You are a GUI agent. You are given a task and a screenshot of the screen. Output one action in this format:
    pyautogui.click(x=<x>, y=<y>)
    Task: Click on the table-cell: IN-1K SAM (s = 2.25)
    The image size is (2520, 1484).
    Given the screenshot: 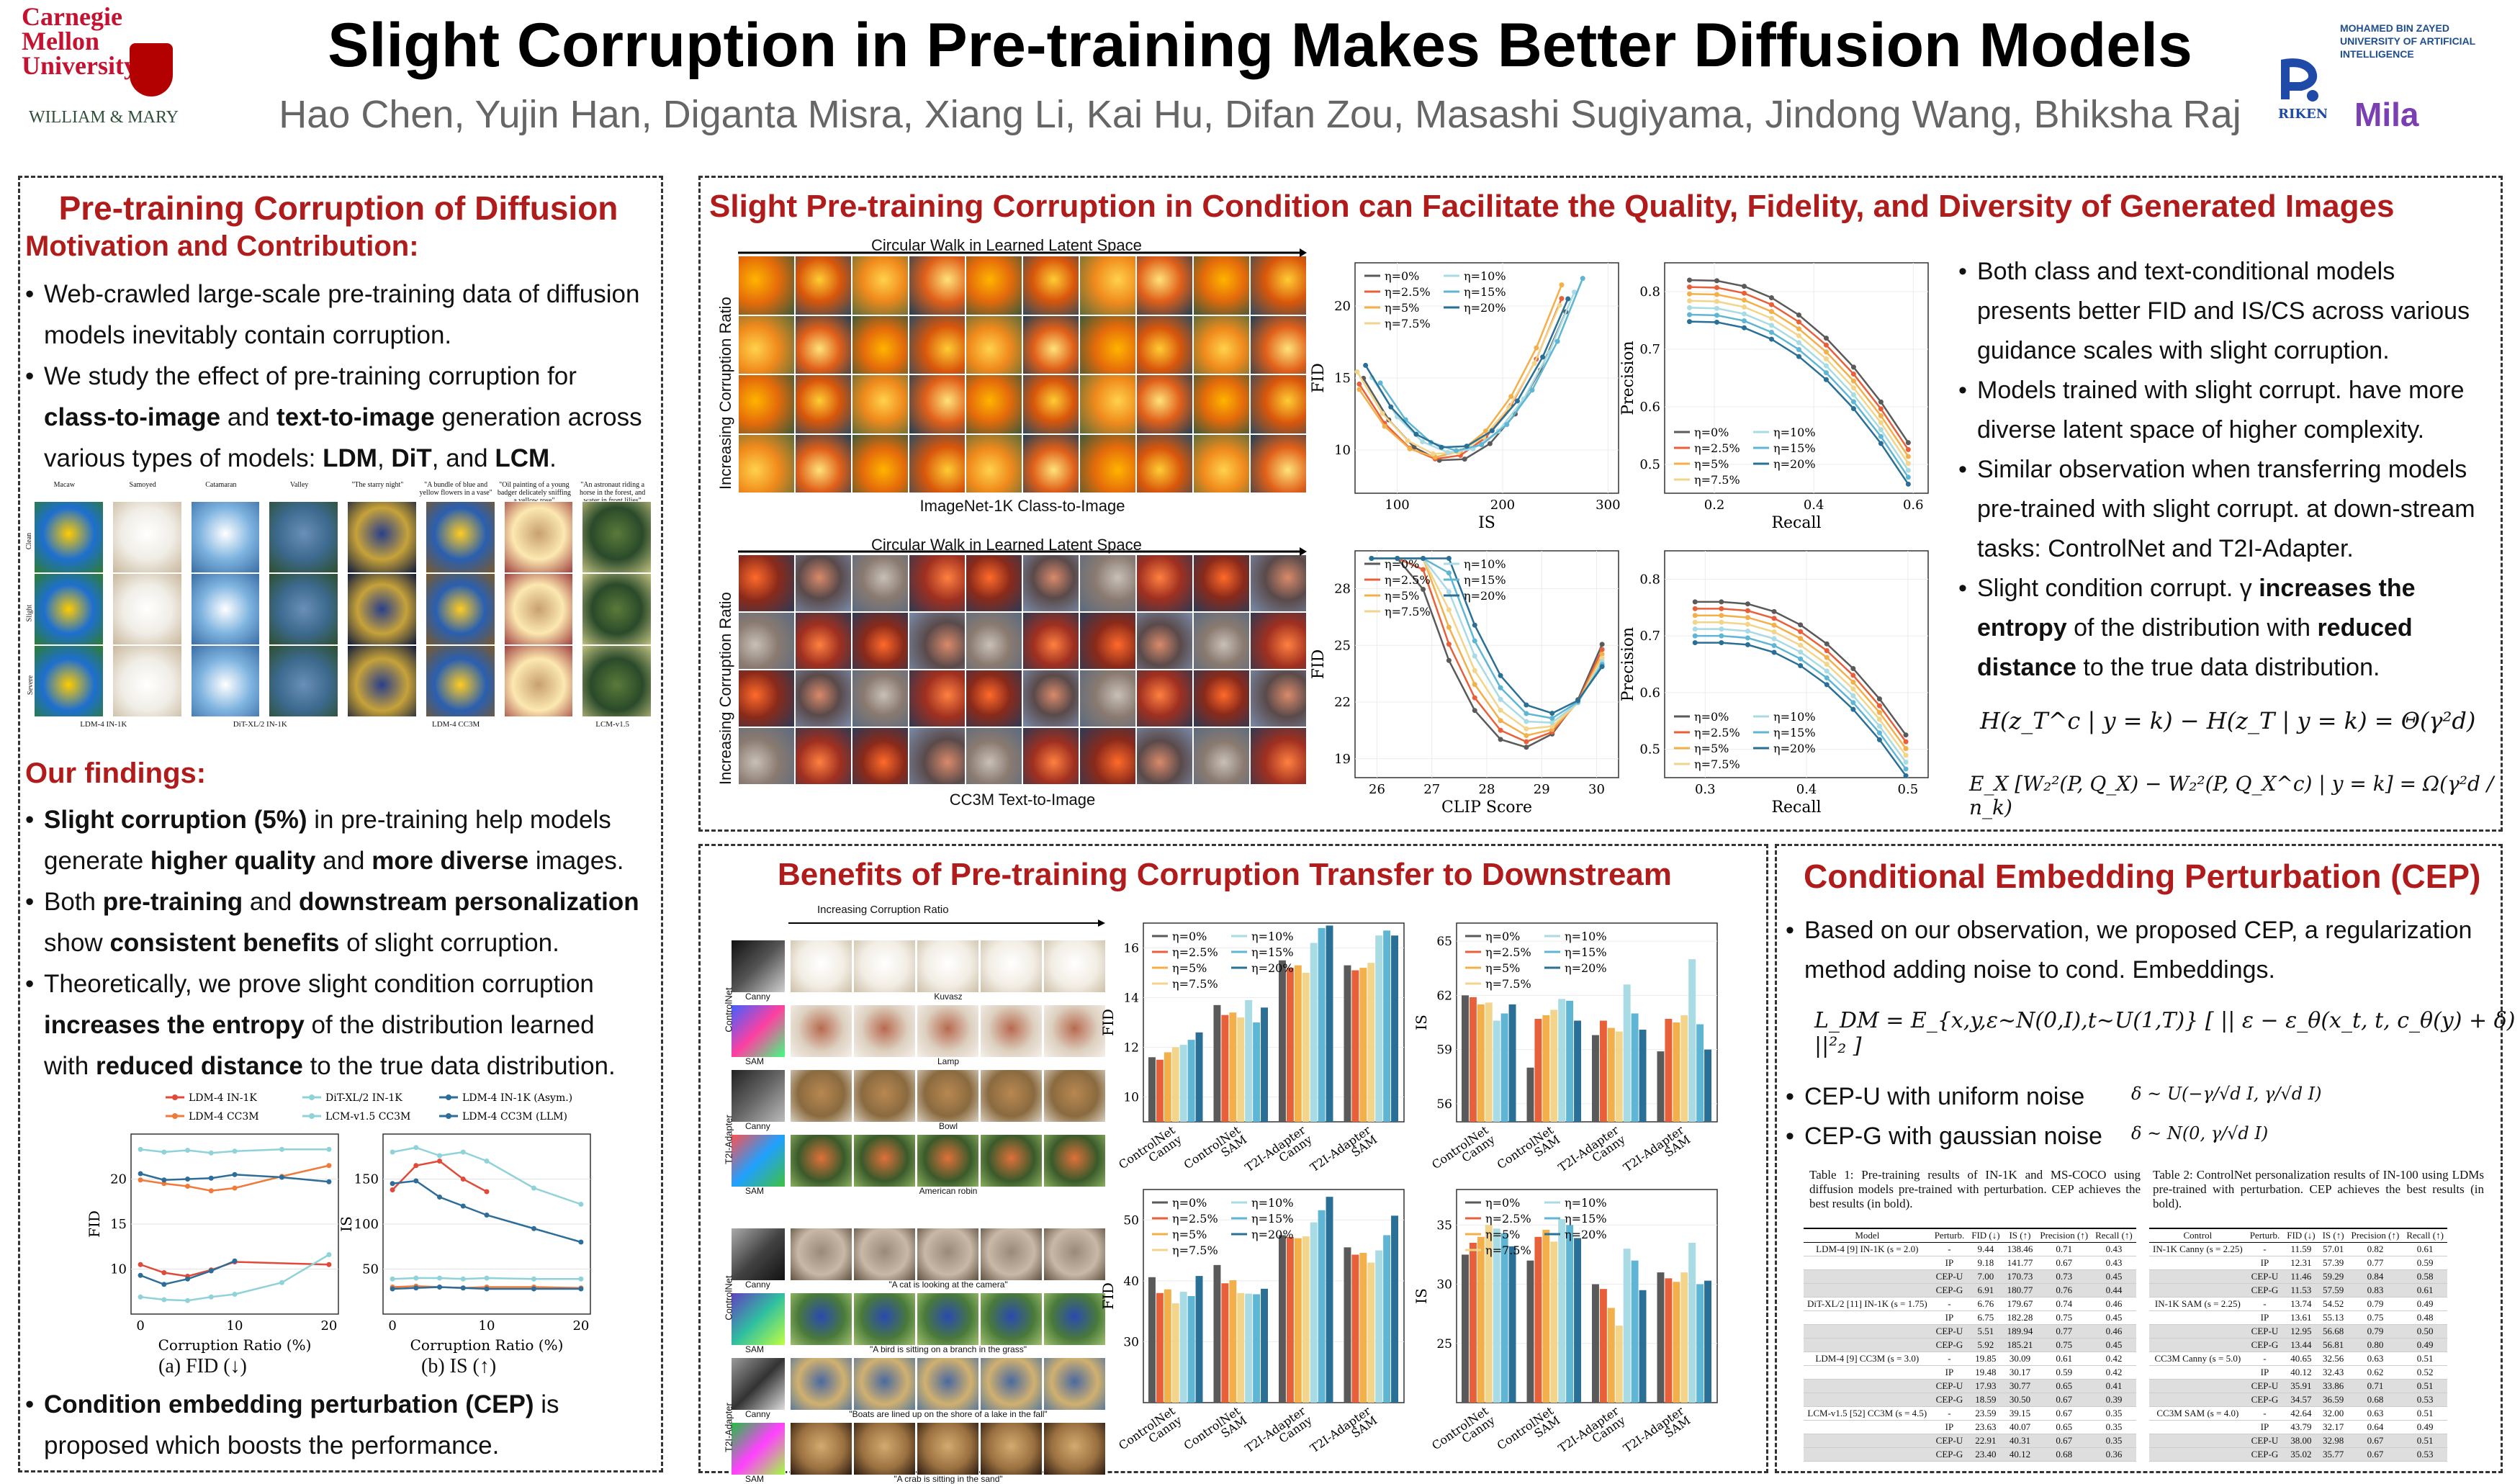 What is the action you would take?
    pyautogui.click(x=2197, y=1304)
    